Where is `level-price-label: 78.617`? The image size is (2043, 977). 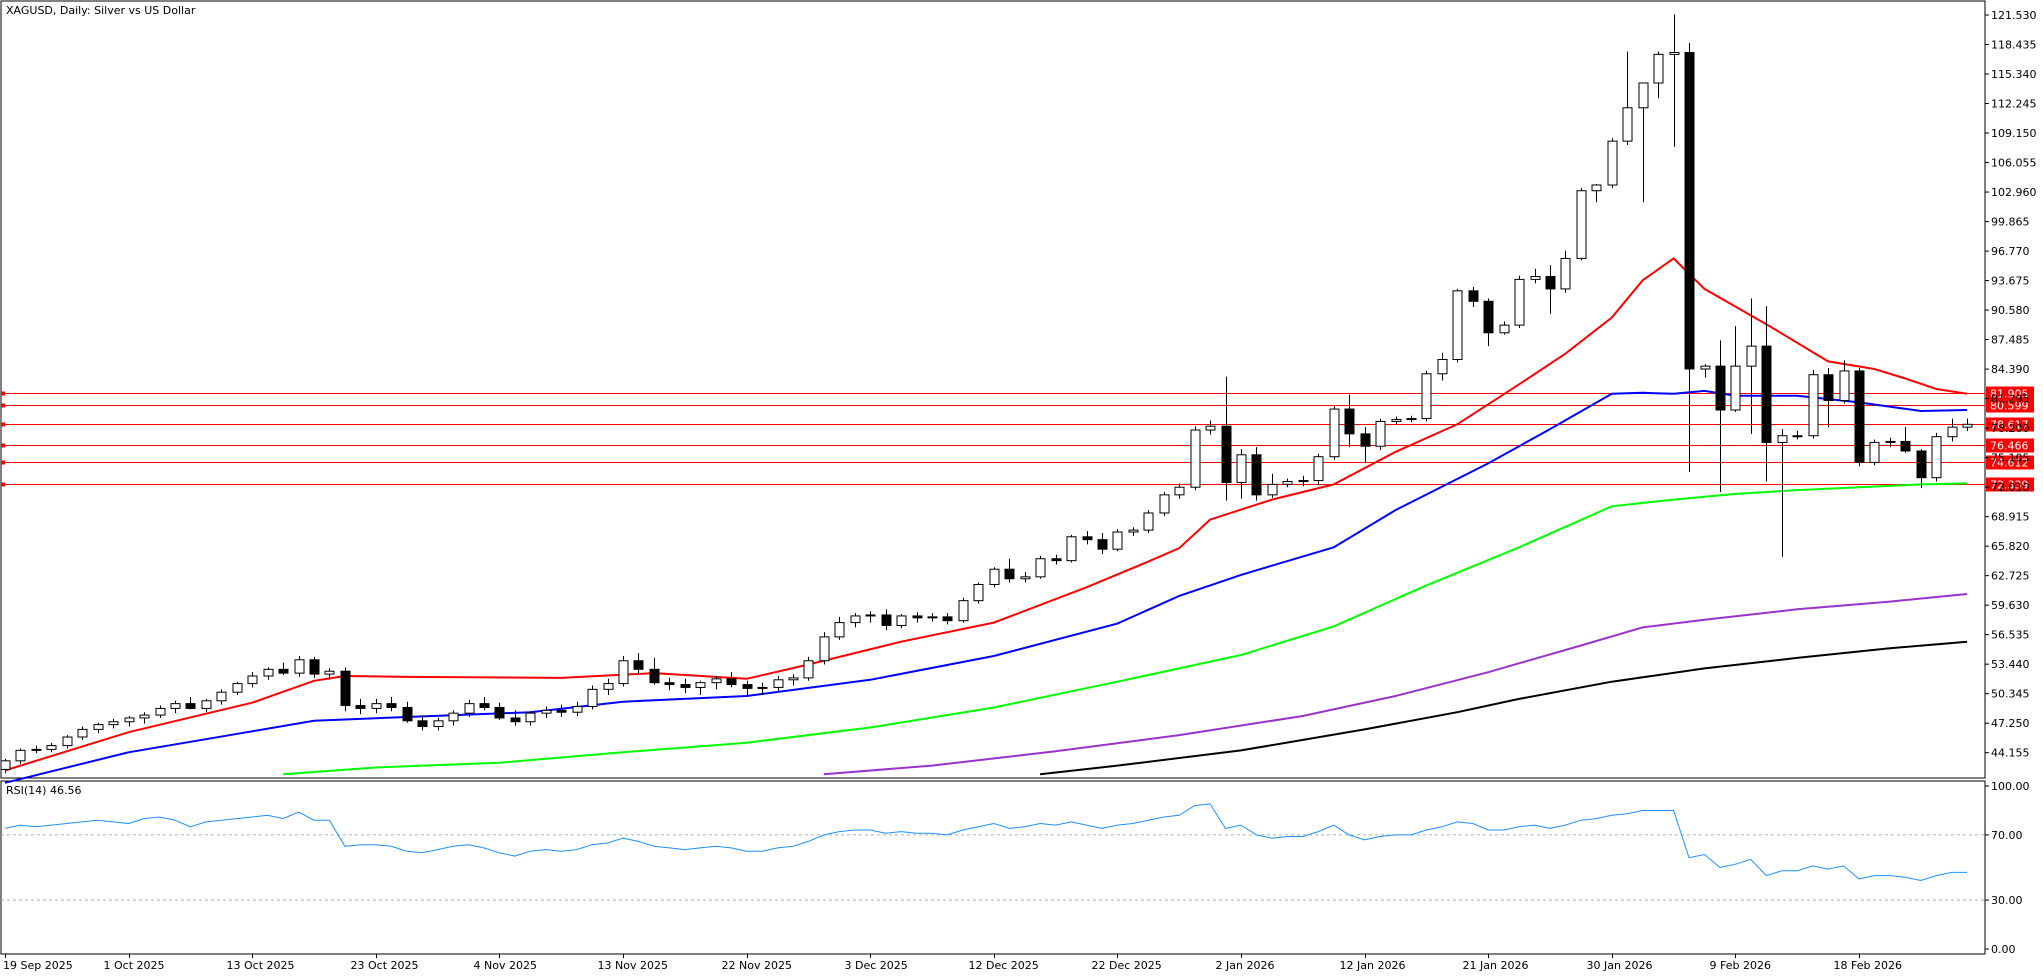
level-price-label: 78.617 is located at coordinates (2009, 425).